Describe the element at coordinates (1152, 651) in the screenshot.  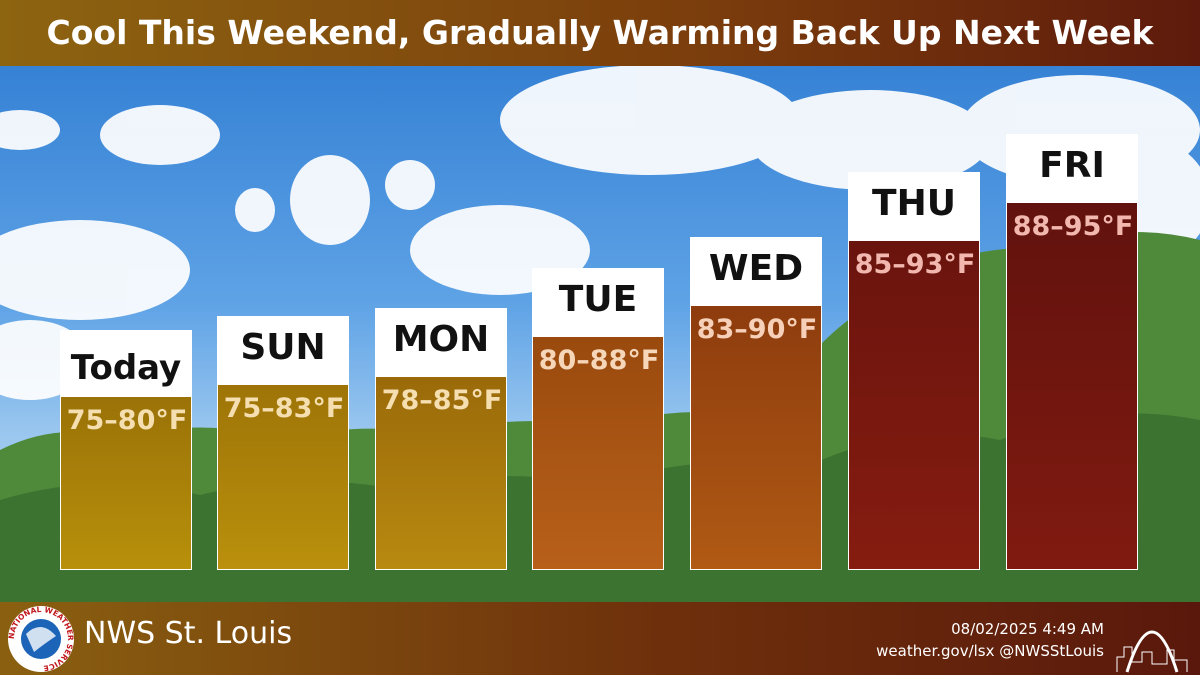
I see `arch-icon` at that location.